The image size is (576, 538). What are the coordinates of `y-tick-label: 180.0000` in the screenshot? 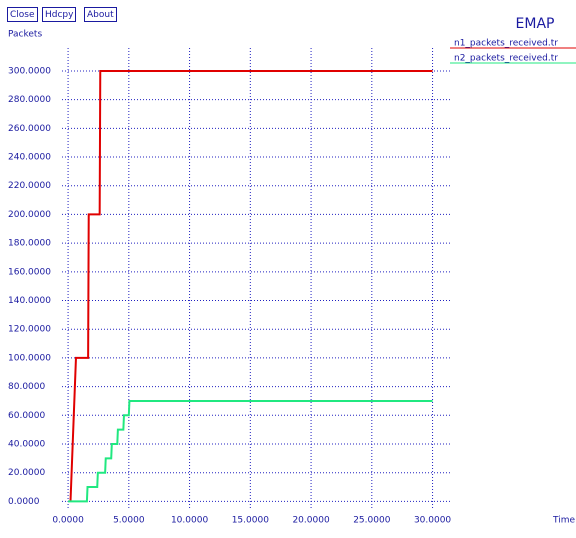 It's located at (29, 244).